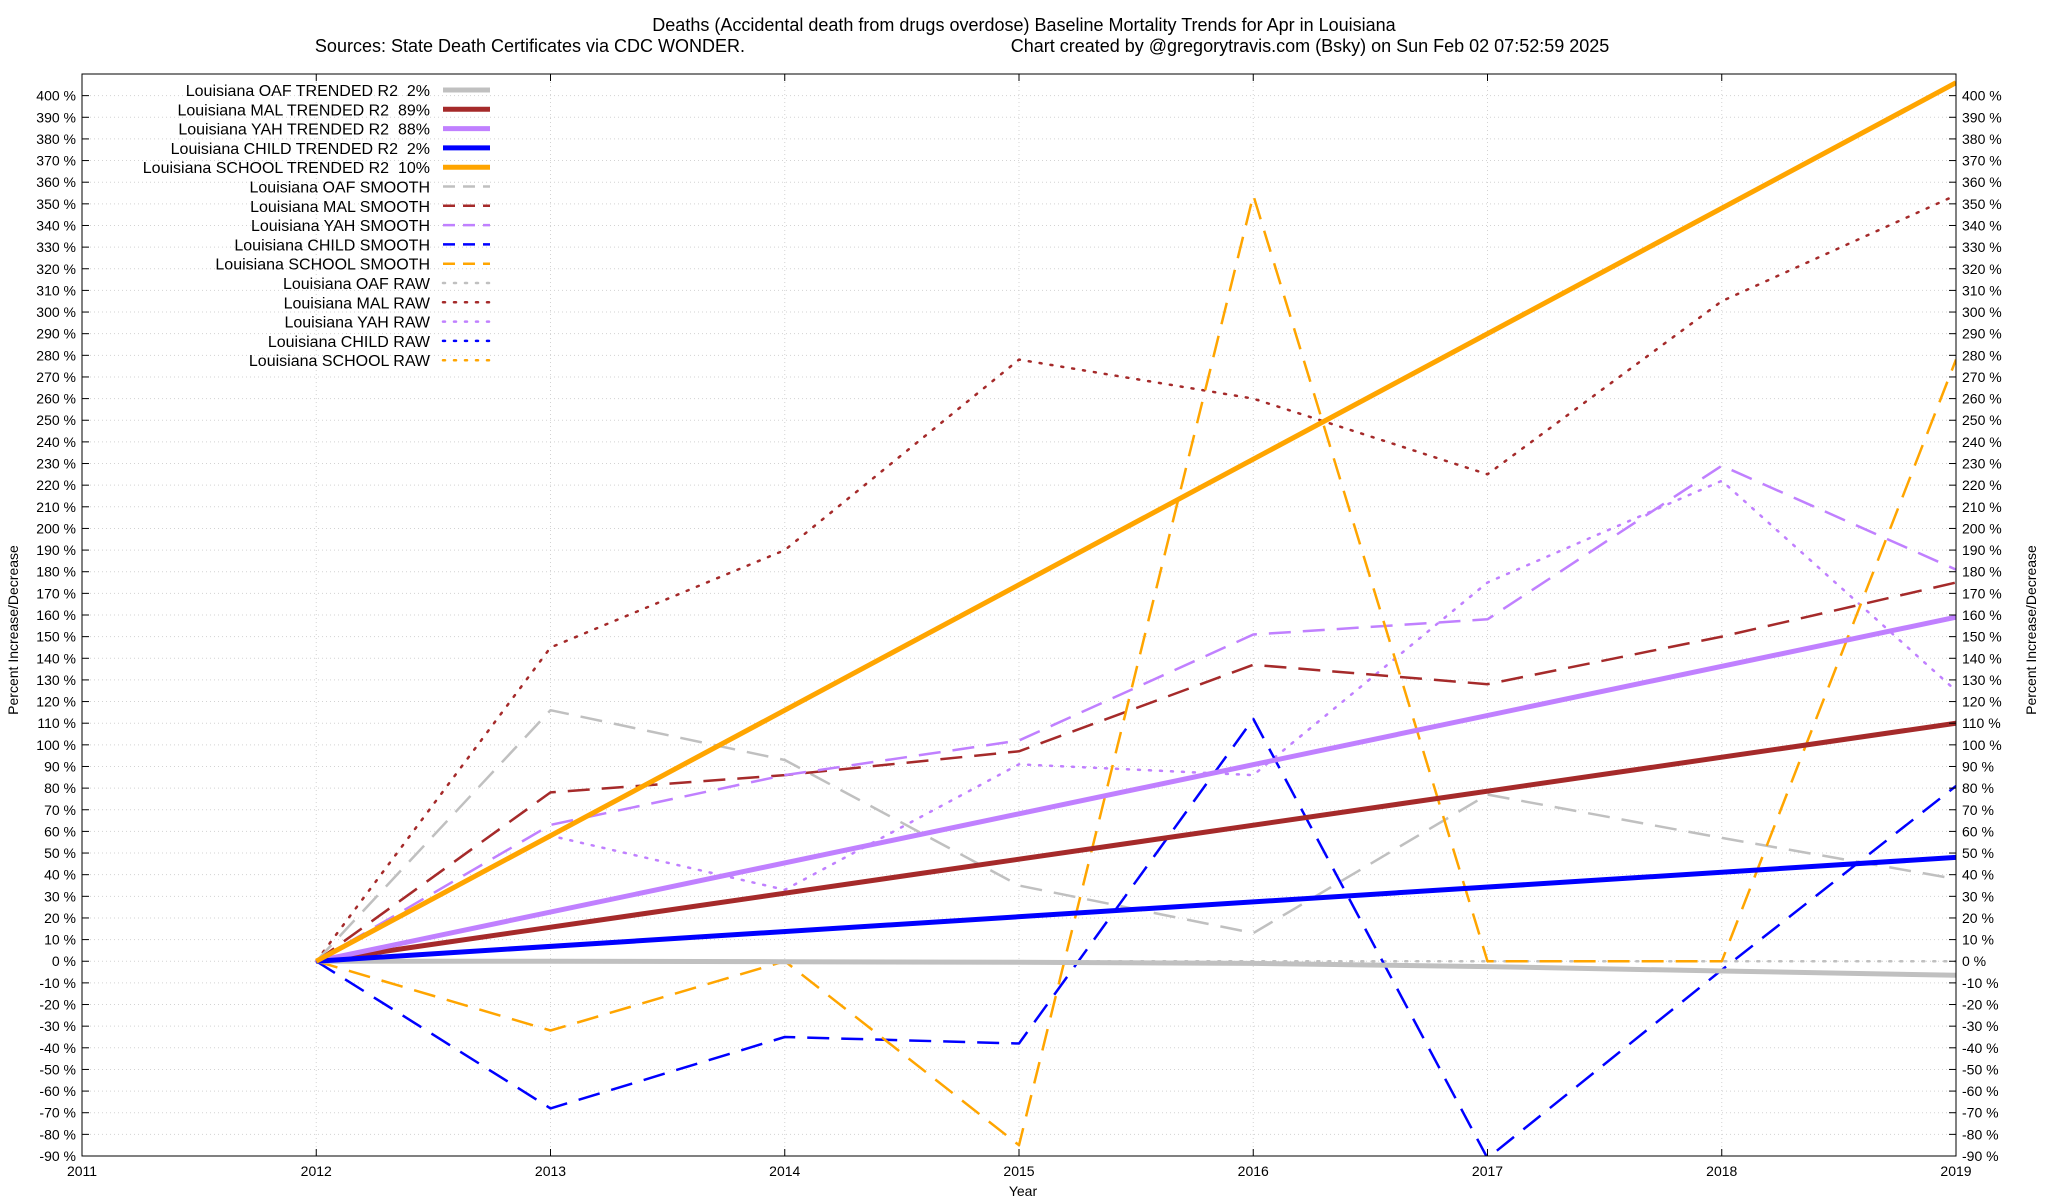 This screenshot has width=2048, height=1200. I want to click on y-tick-label-right: 70 %, so click(1978, 810).